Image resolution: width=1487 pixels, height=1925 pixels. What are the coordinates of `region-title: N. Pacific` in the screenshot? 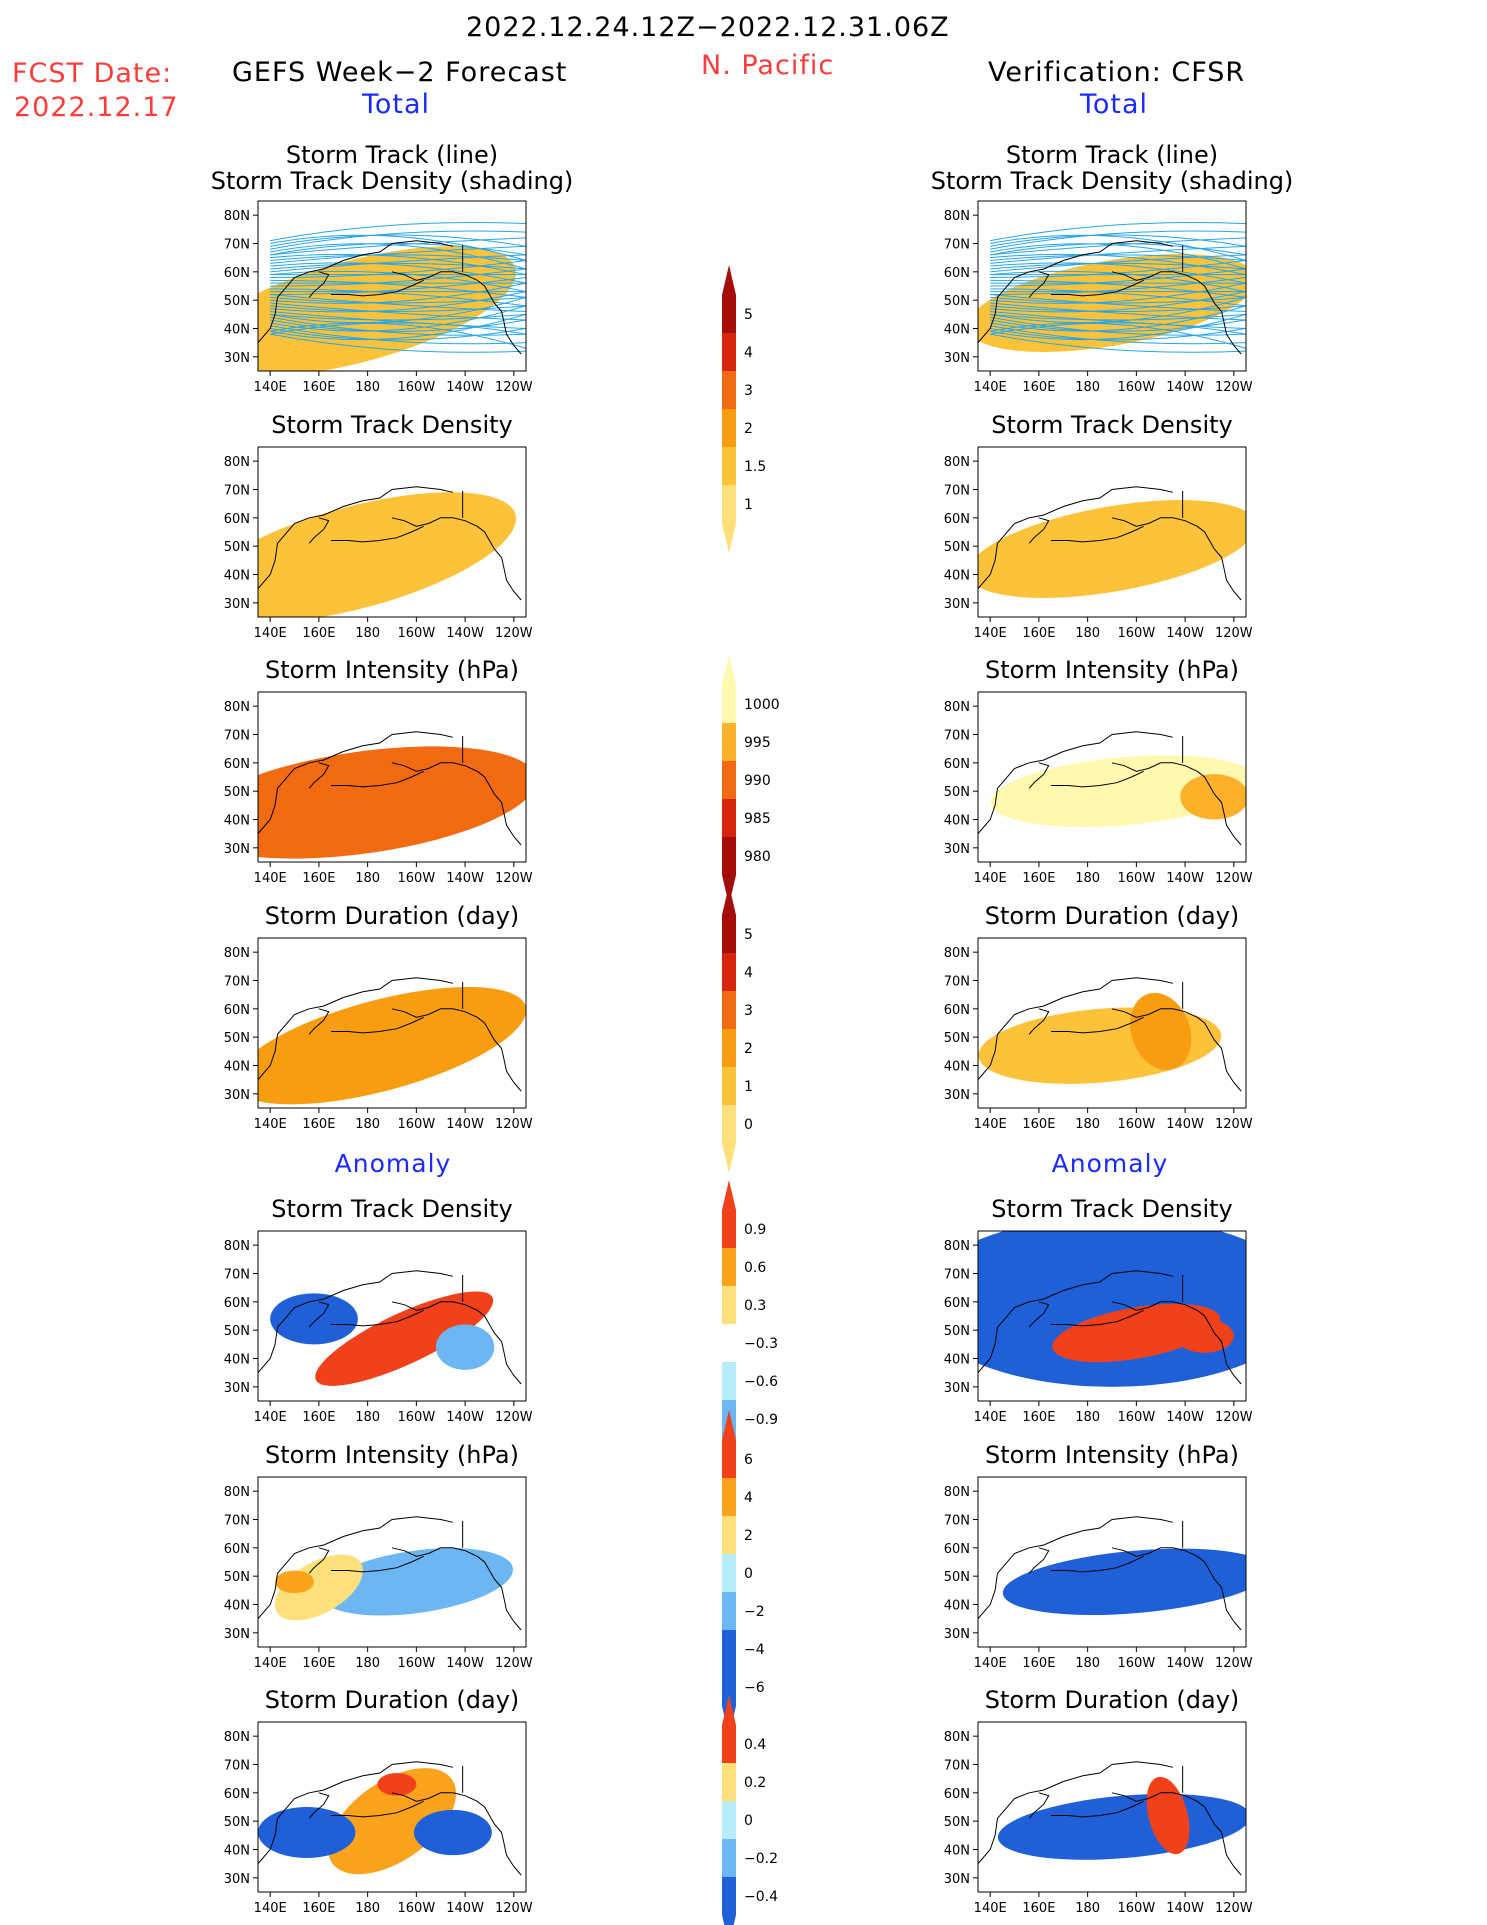 It's located at (768, 65).